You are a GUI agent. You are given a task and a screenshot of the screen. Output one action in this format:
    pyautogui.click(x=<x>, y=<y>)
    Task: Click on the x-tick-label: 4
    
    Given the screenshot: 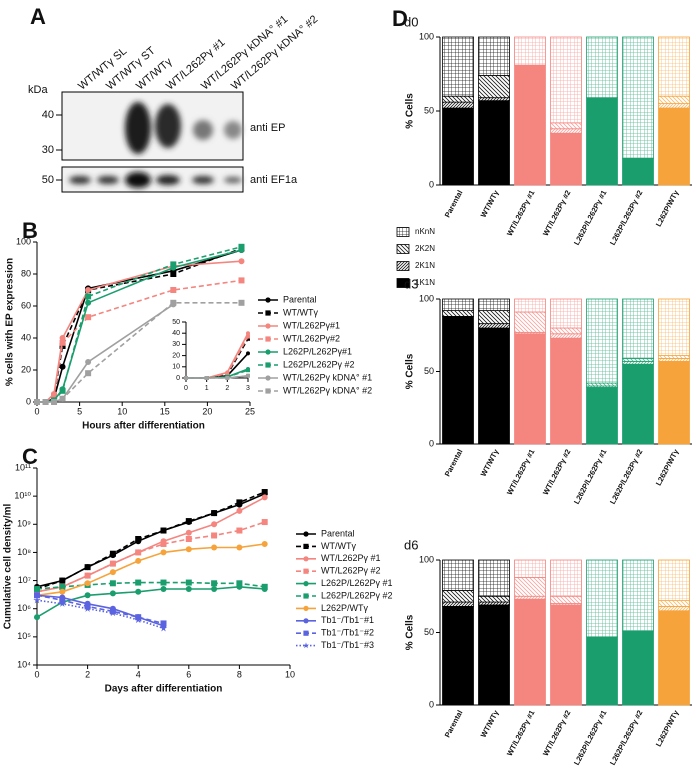 What is the action you would take?
    pyautogui.click(x=138, y=674)
    